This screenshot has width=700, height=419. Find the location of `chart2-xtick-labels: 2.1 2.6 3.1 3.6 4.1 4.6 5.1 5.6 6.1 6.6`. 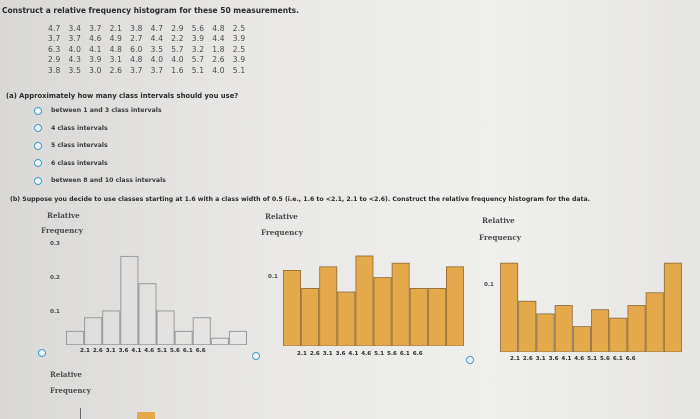

chart2-xtick-labels: 2.1 2.6 3.1 3.6 4.1 4.6 5.1 5.6 6.1 6.6 is located at coordinates (360, 354).